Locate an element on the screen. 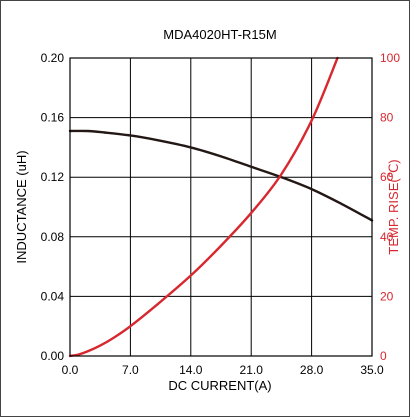  x-tick-label: 14.0 is located at coordinates (191, 370).